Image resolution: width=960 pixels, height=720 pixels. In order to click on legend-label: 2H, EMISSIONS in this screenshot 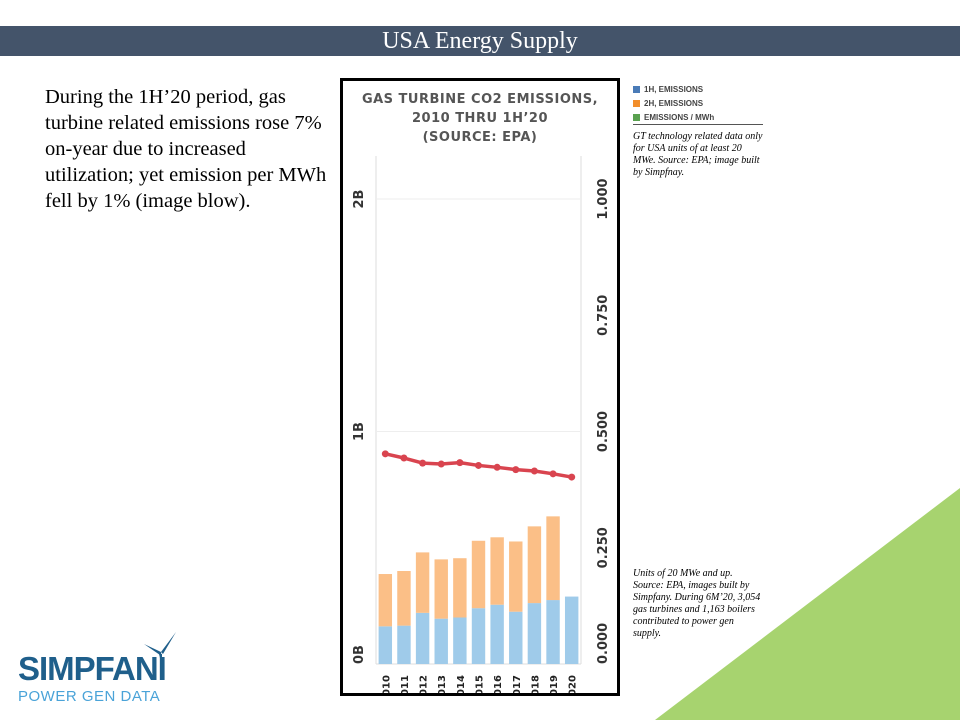, I will do `click(674, 103)`.